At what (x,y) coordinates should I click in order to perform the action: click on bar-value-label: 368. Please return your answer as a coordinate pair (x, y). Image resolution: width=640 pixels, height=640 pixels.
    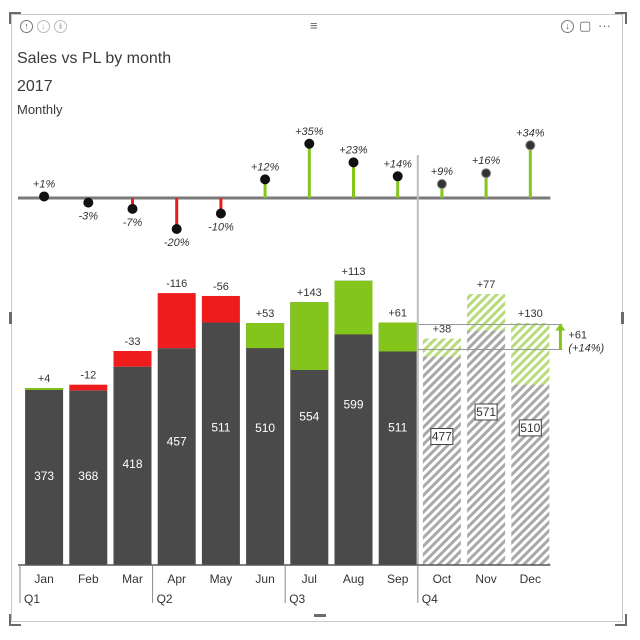
    Looking at the image, I should click on (88, 476).